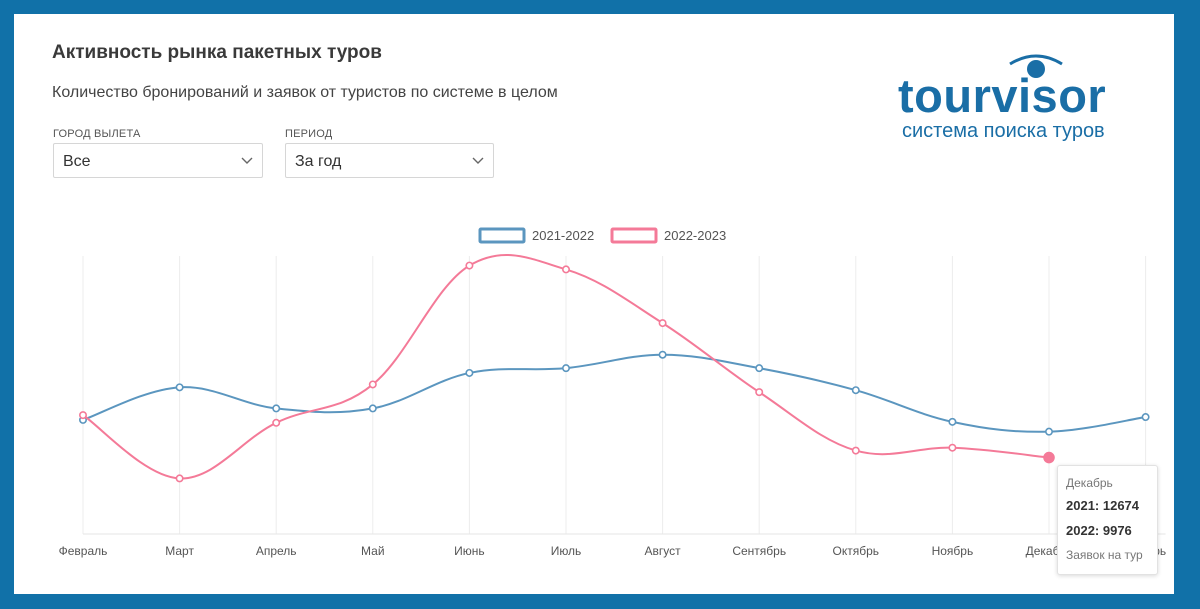 The height and width of the screenshot is (609, 1200). I want to click on legend-label: 2022-2023, so click(695, 235).